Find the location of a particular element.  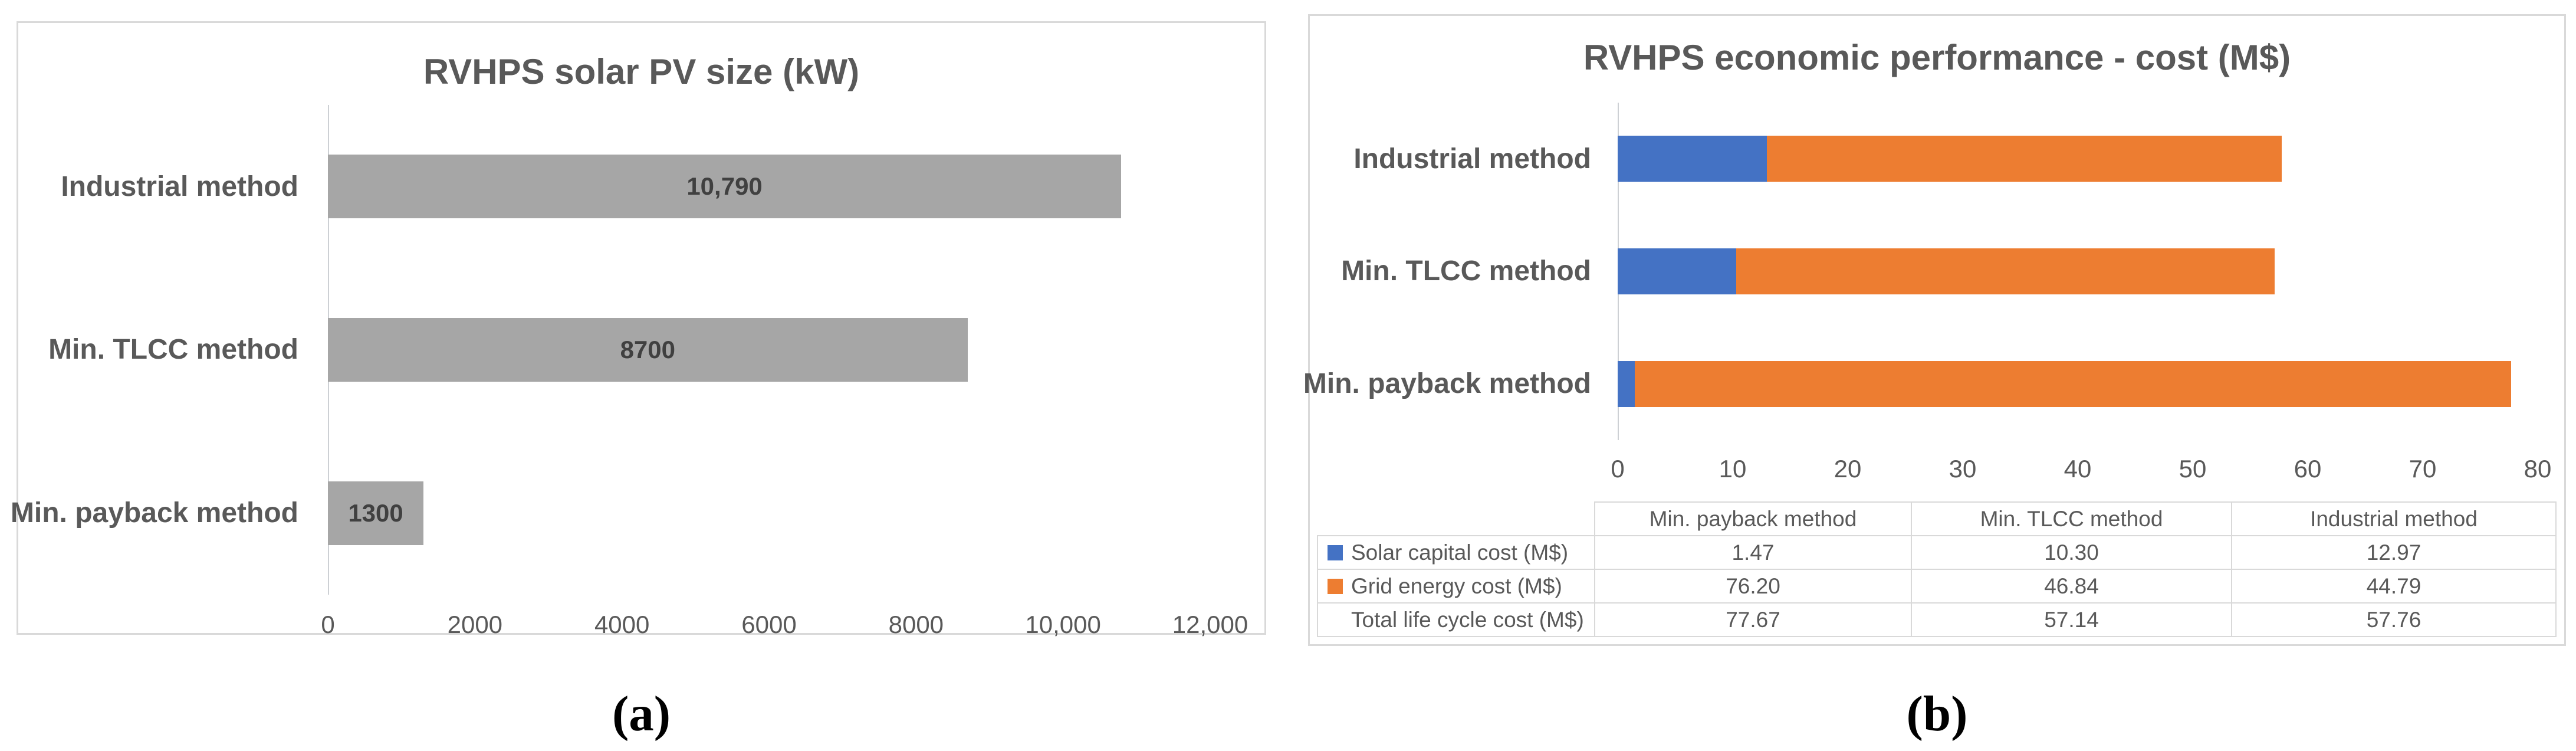

table-cell: 57.76 is located at coordinates (2394, 620).